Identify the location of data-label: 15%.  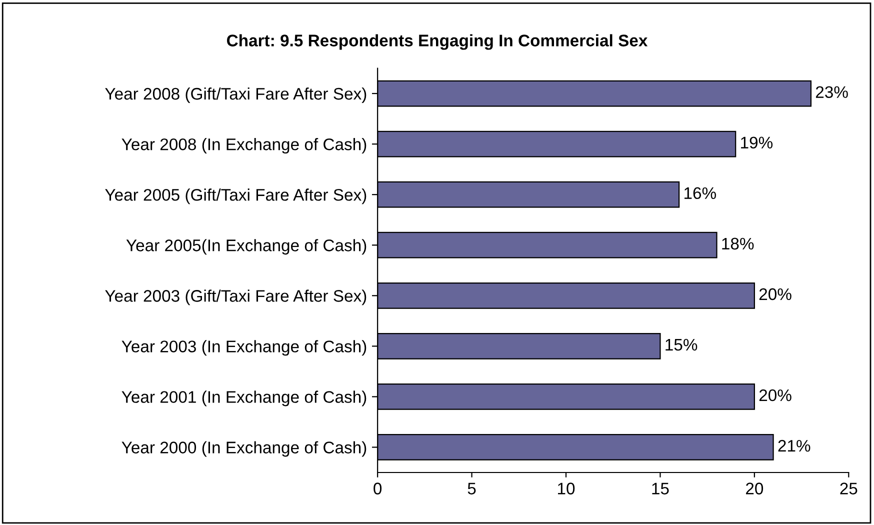
(682, 344).